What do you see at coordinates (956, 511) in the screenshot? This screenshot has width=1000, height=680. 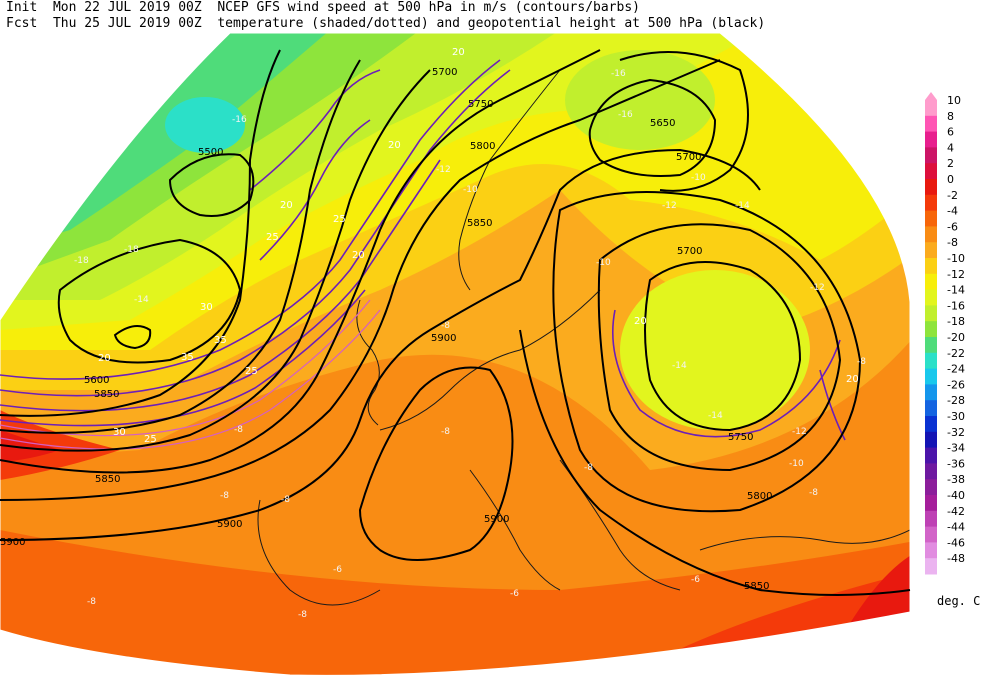 I see `colorbar-tick-label: -42` at bounding box center [956, 511].